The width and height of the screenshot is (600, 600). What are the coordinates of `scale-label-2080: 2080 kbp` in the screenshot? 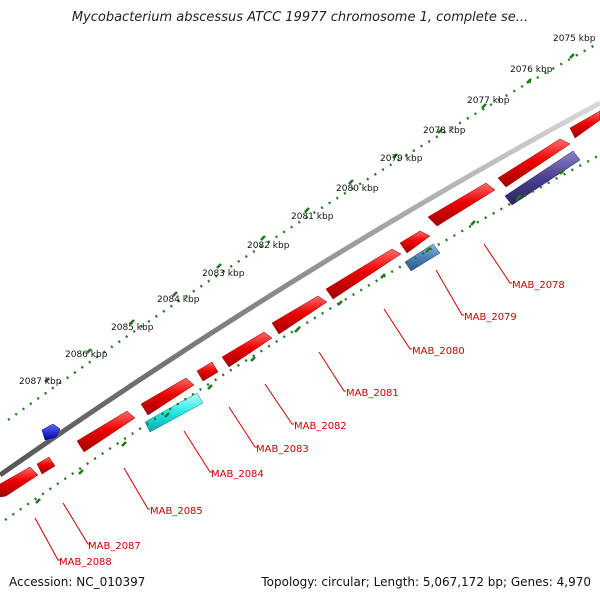 It's located at (357, 189).